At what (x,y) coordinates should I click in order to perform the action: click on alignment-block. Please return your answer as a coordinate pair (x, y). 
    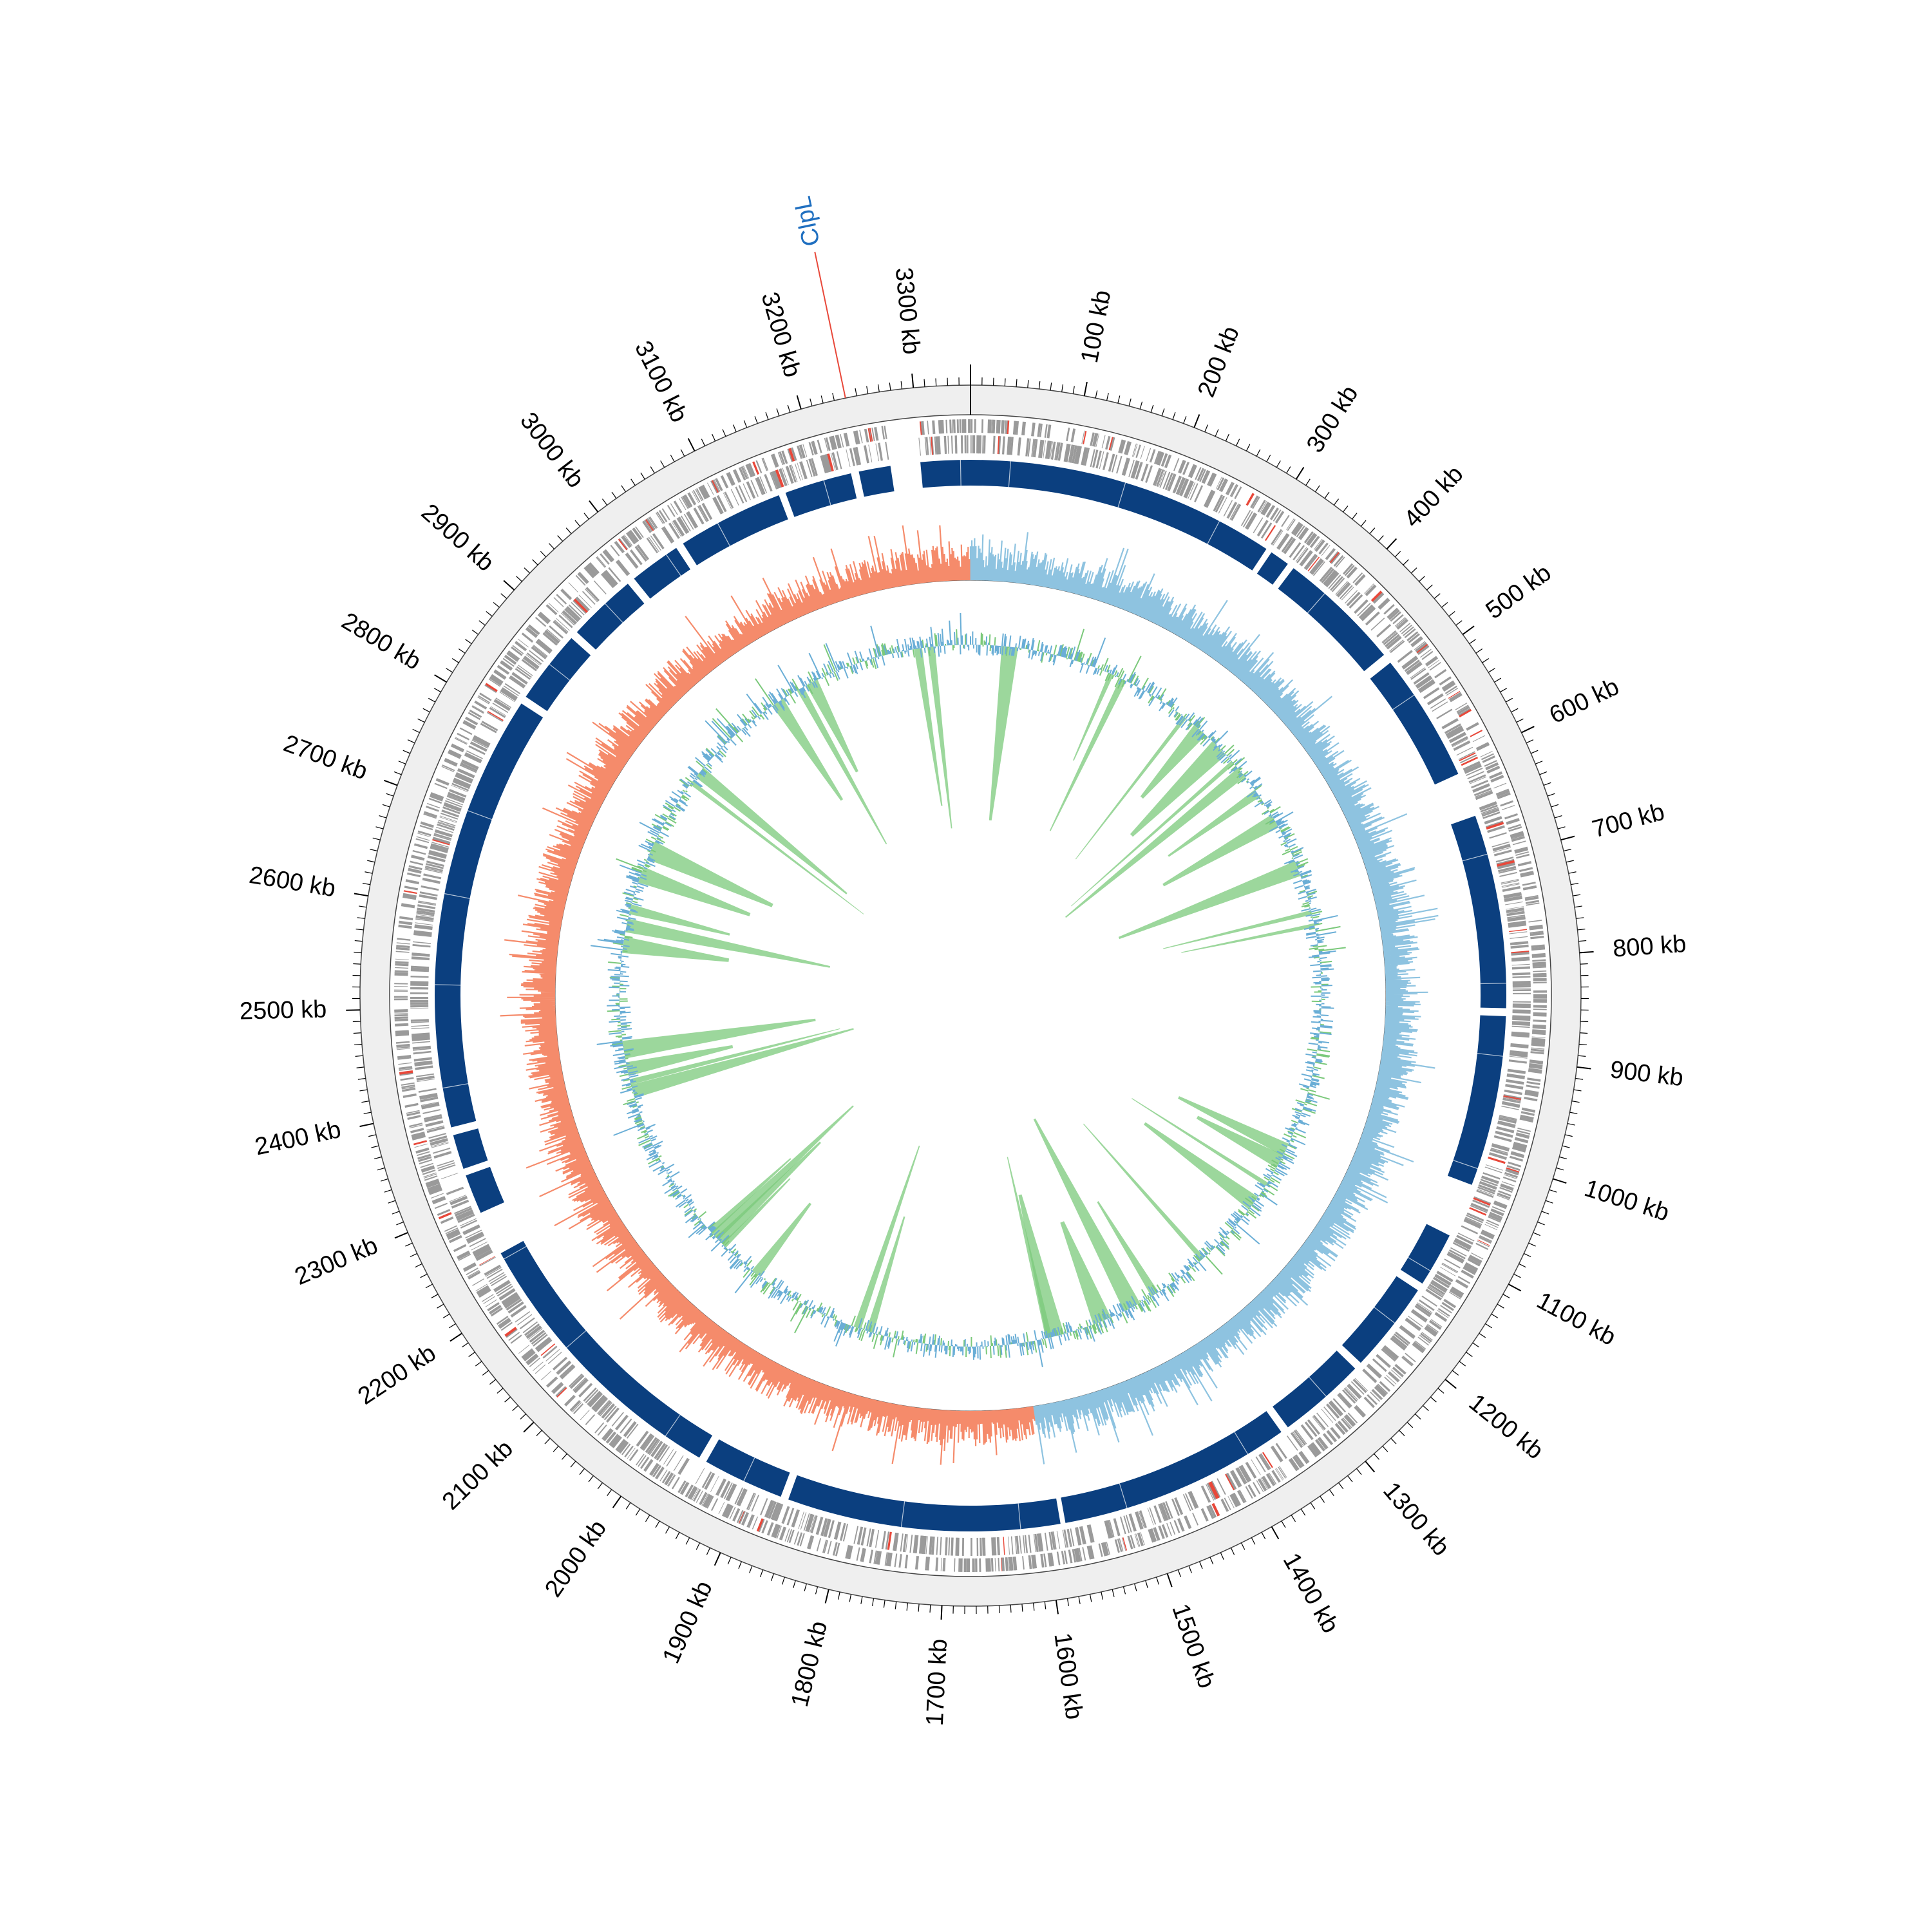
    Looking at the image, I should click on (470, 1148).